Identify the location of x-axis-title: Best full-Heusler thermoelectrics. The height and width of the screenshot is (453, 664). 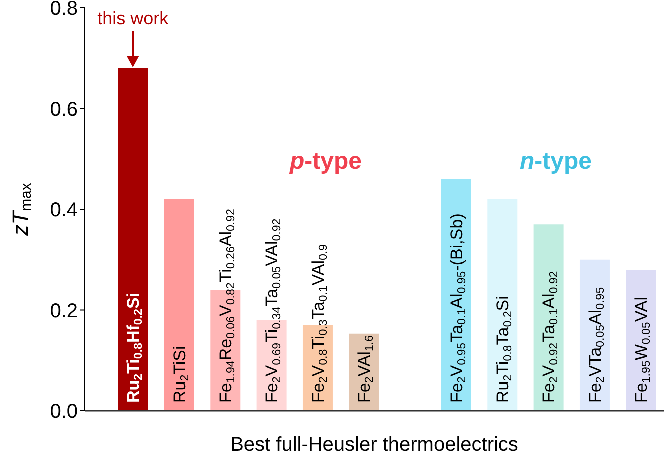
(374, 443).